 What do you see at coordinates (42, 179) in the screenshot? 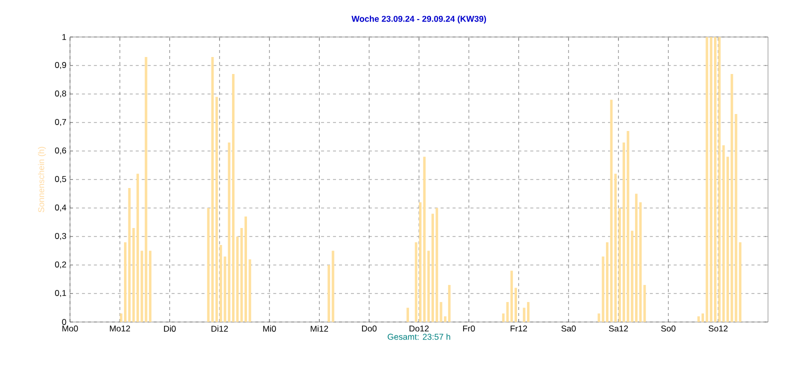
I see `y-axis-title: Sonnenschein (h)` at bounding box center [42, 179].